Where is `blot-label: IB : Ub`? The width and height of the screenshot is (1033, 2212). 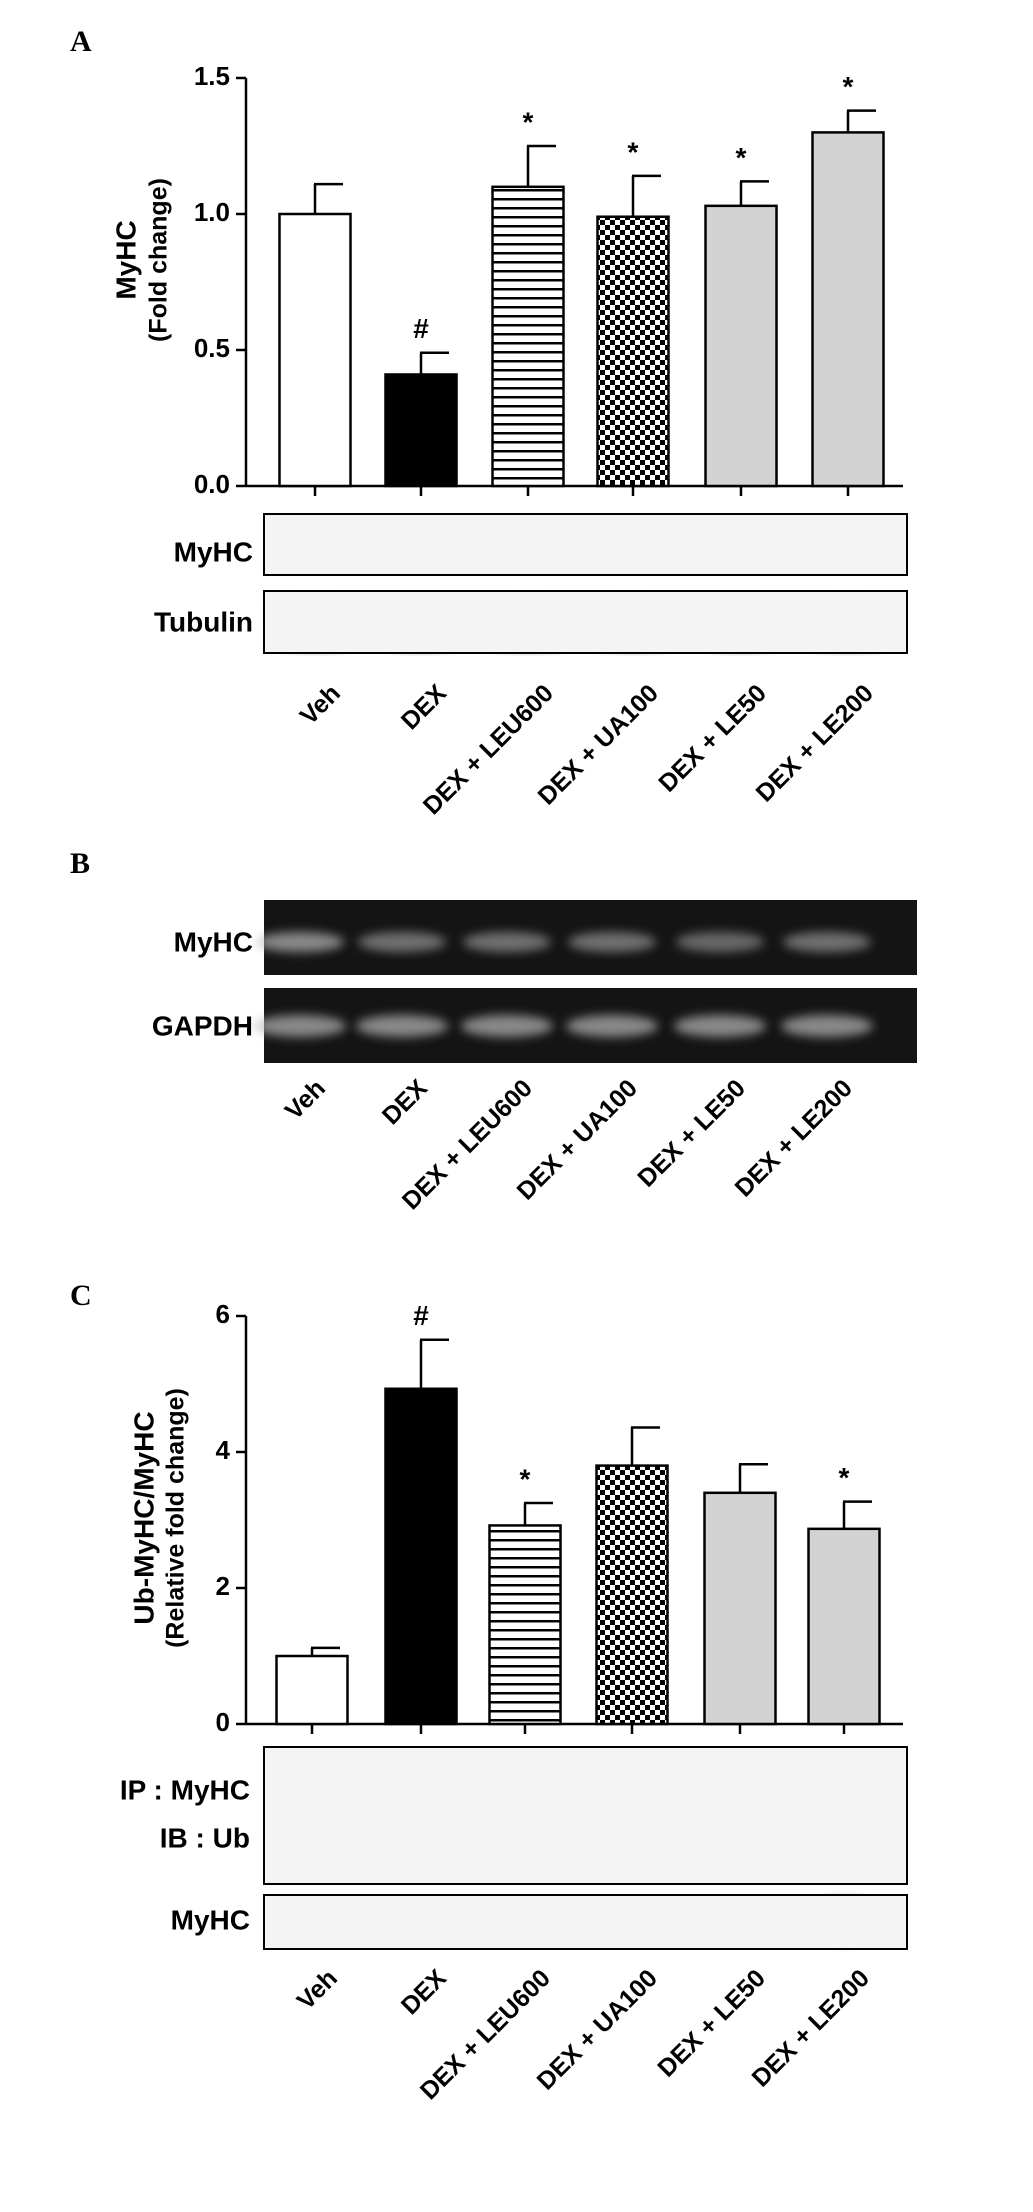 blot-label: IB : Ub is located at coordinates (205, 1837).